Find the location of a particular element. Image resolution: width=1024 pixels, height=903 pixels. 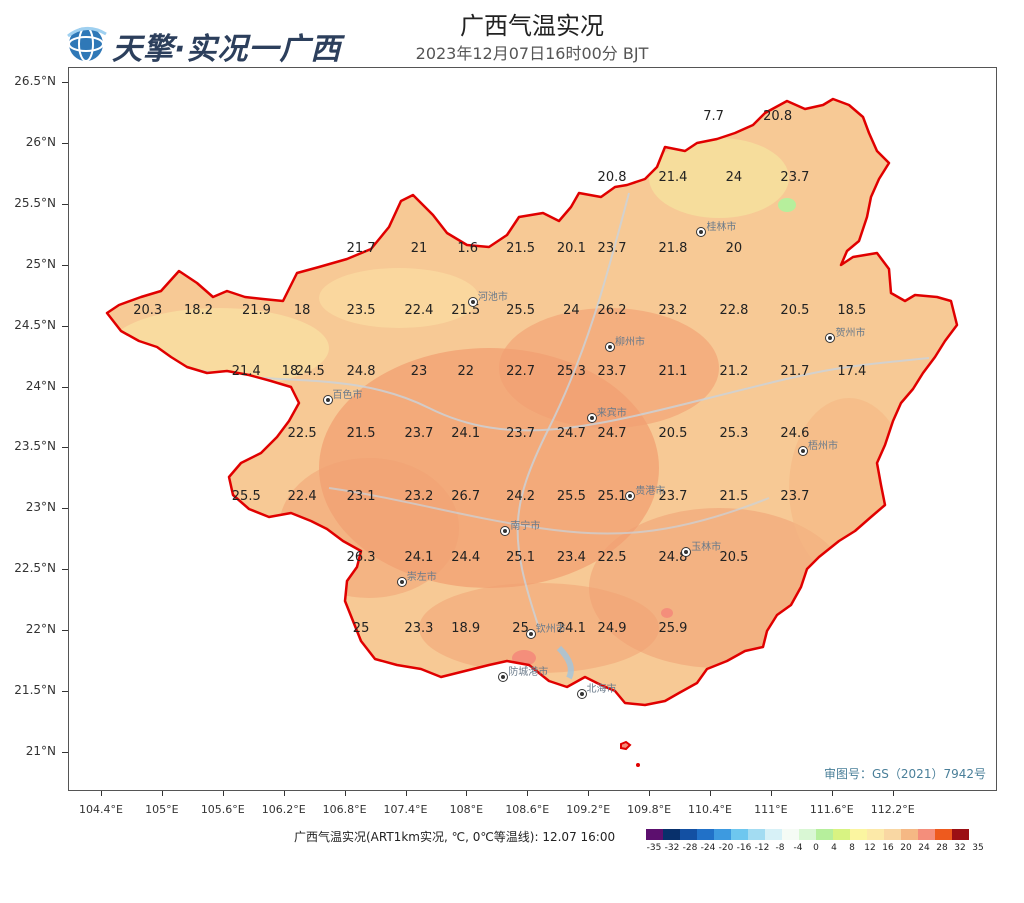

temperature-value: 24.8 is located at coordinates (361, 371).